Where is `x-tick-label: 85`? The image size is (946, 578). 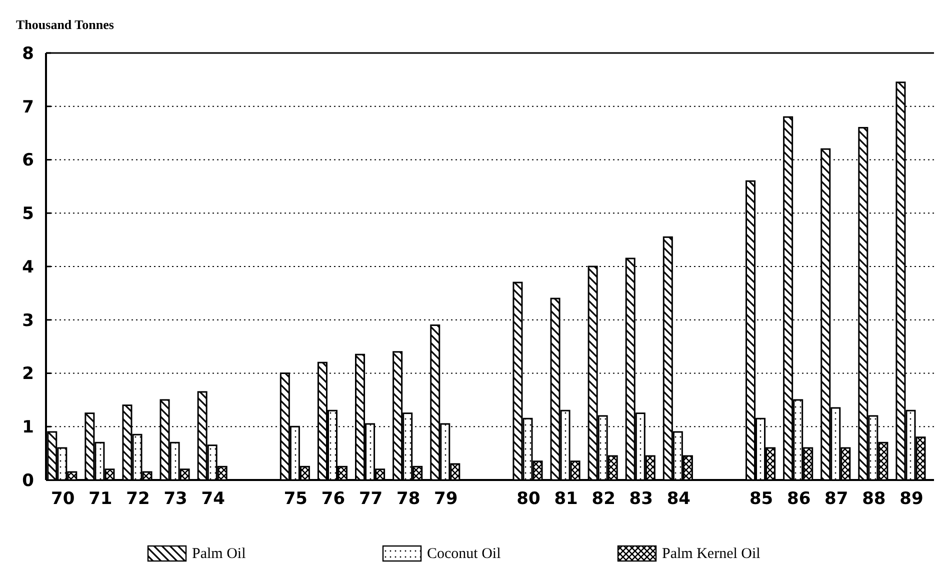
x-tick-label: 85 is located at coordinates (761, 499).